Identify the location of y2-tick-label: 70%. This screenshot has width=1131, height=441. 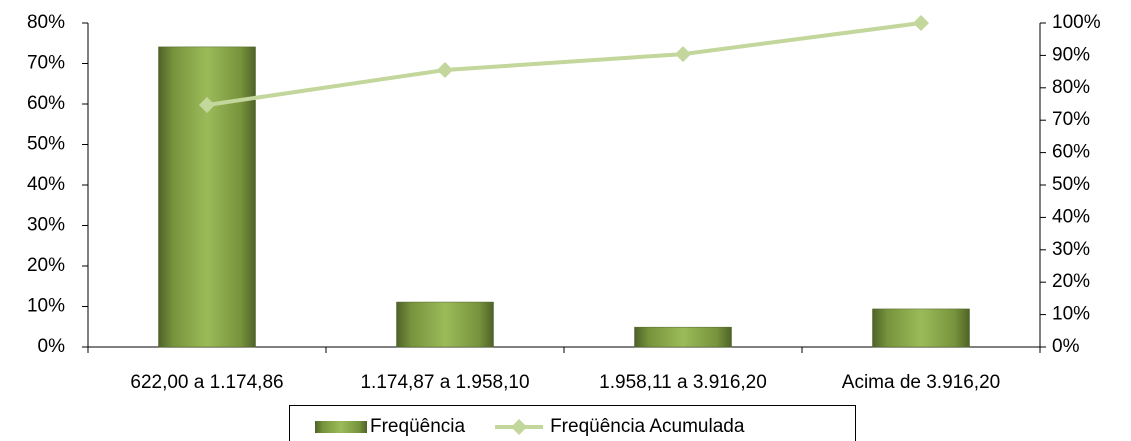
(1071, 119).